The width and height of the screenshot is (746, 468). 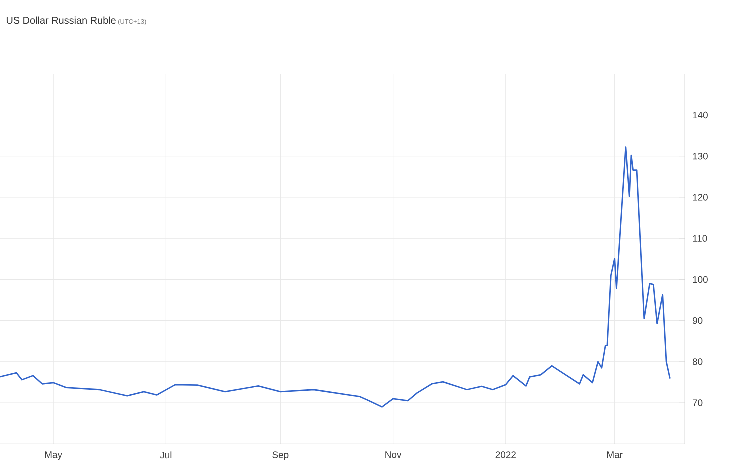 What do you see at coordinates (506, 455) in the screenshot?
I see `x-tick-label: 2022` at bounding box center [506, 455].